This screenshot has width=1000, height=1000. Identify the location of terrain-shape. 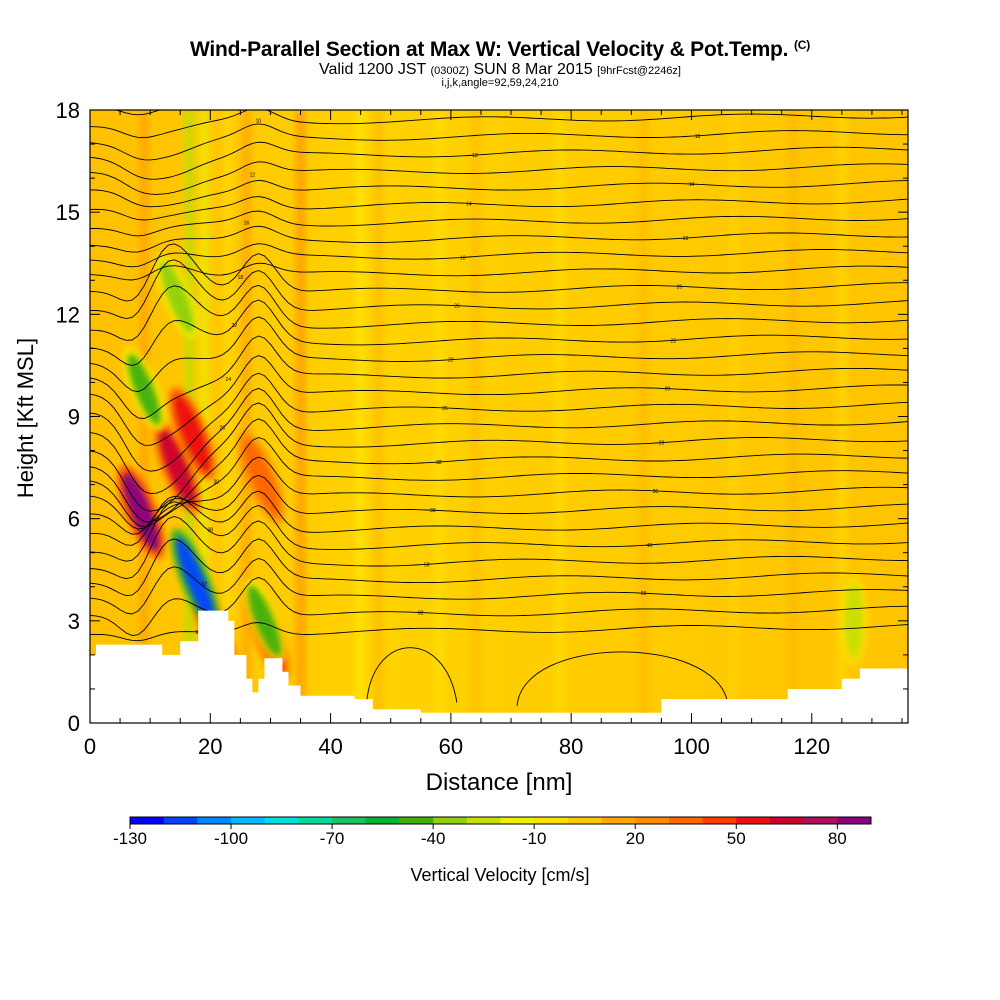
(499, 666).